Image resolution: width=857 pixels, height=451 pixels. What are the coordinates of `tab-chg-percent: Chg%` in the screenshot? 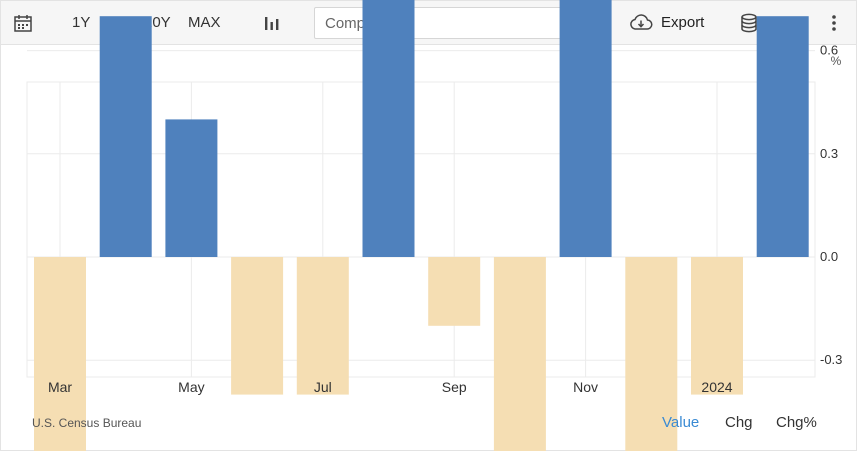 It's located at (796, 422).